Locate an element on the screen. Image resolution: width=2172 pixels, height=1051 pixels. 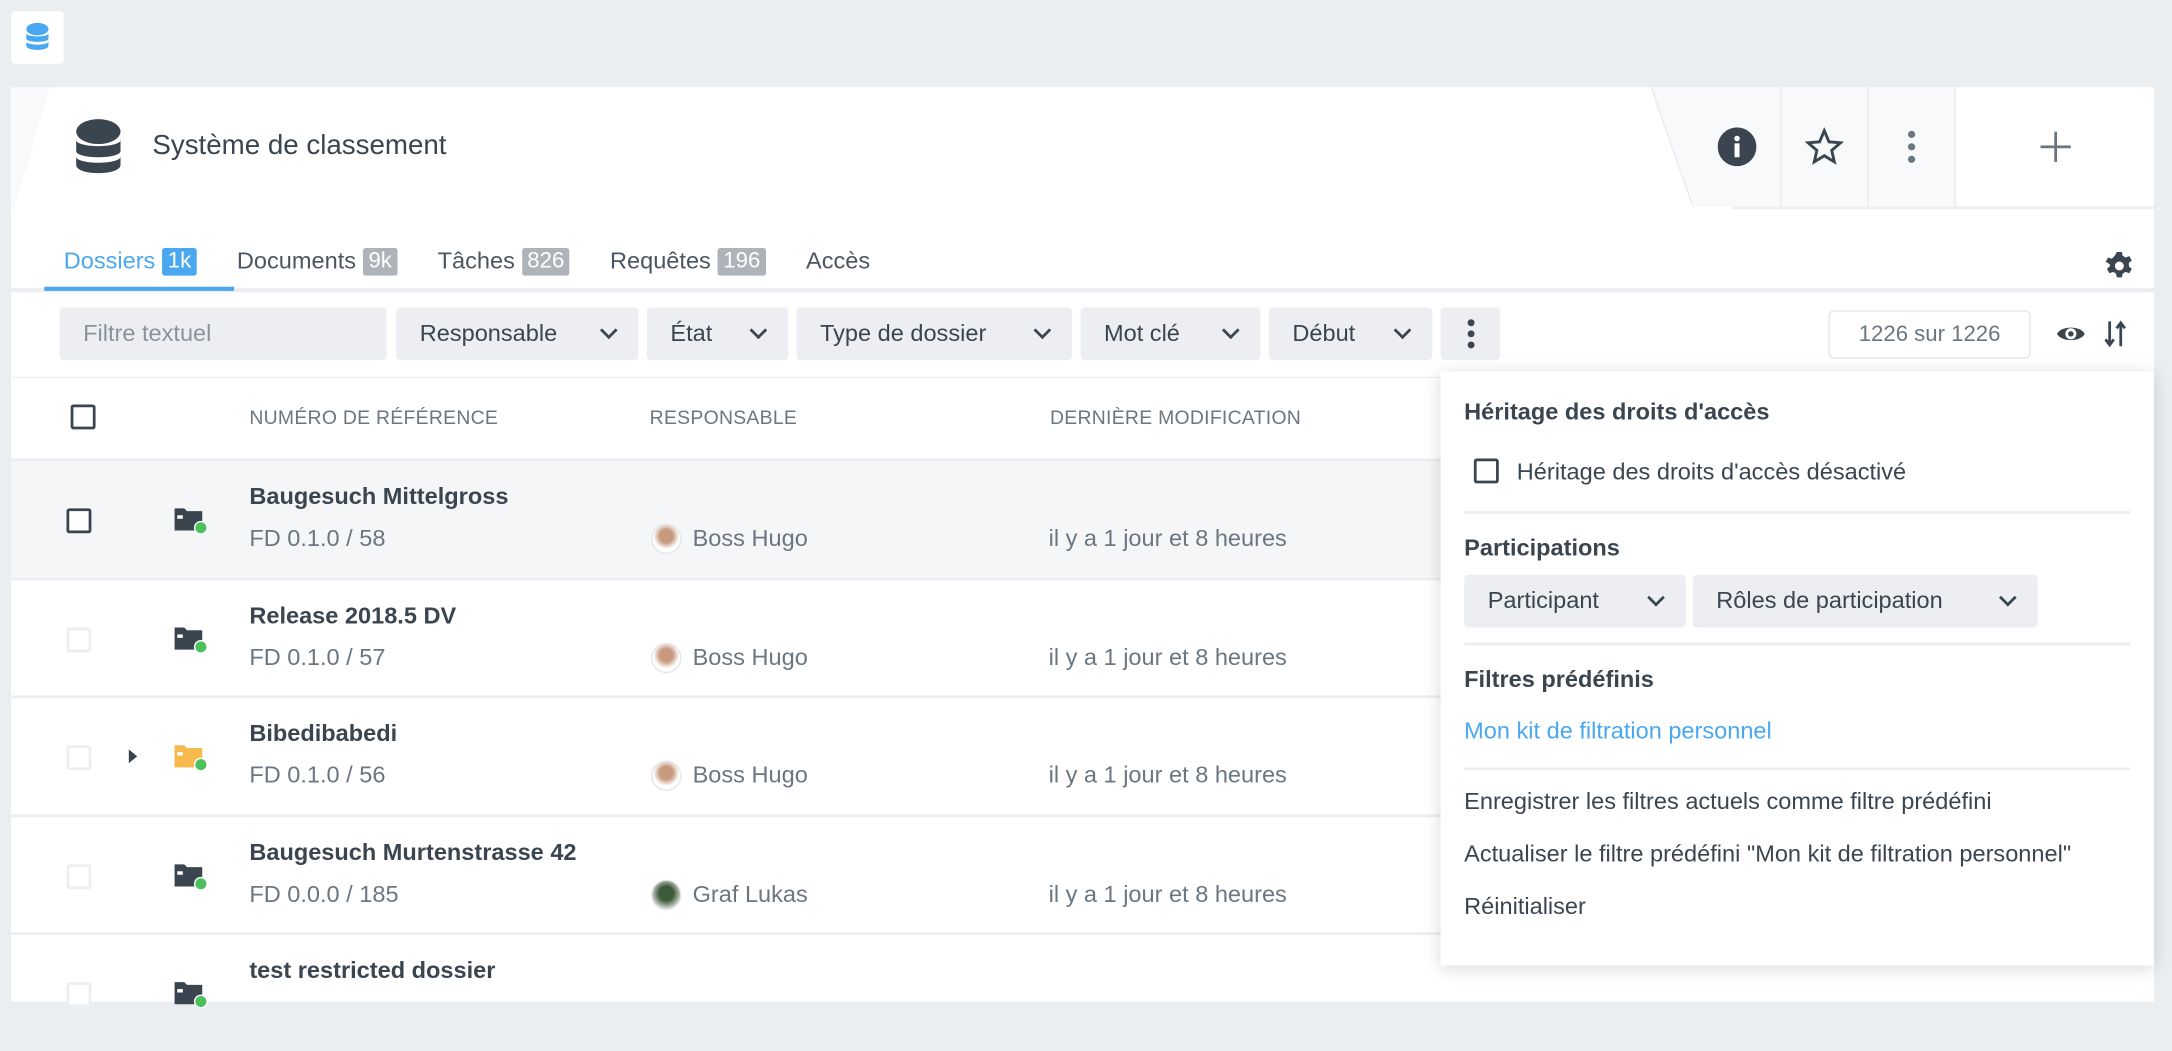
result-count: 1226 sur 1226 is located at coordinates (1929, 334).